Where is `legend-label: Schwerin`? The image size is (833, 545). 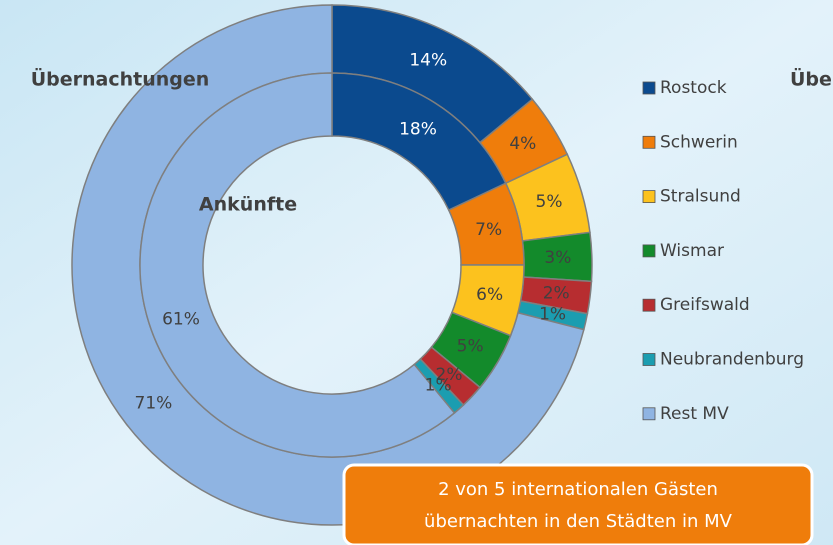 legend-label: Schwerin is located at coordinates (699, 142).